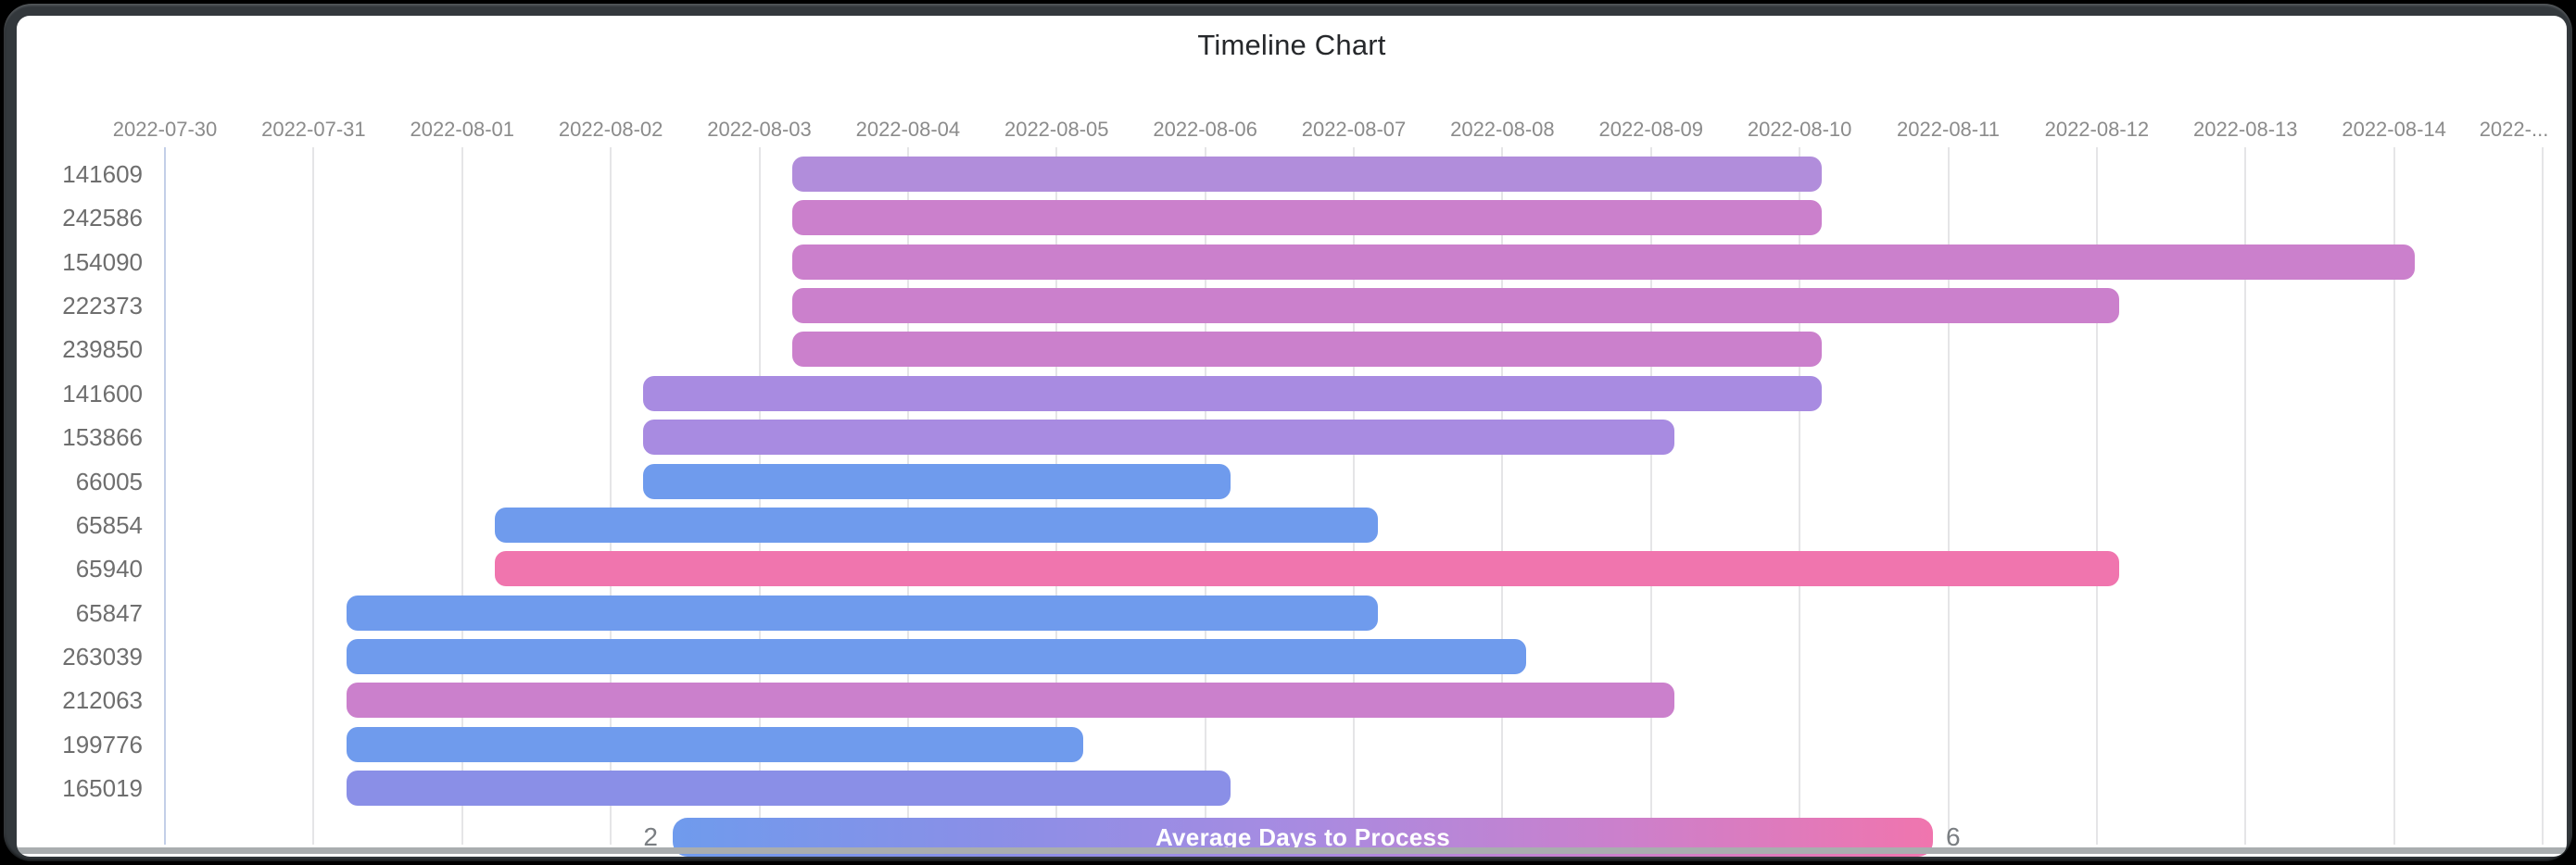 The image size is (2576, 865). Describe the element at coordinates (102, 393) in the screenshot. I see `row-label-141600: 141600` at that location.